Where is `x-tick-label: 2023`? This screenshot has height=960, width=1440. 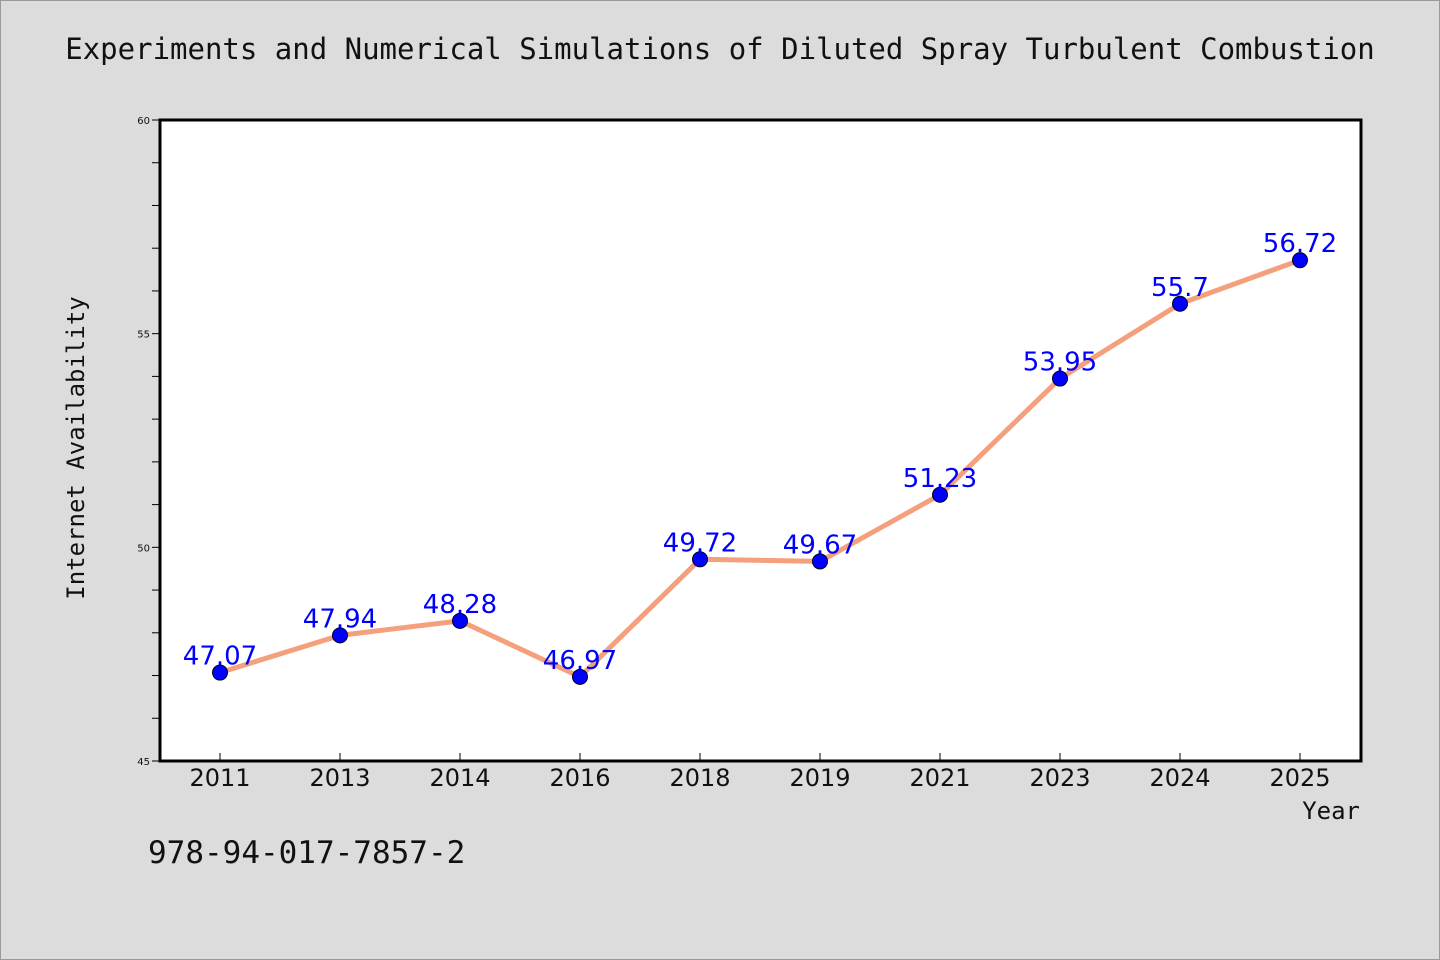 x-tick-label: 2023 is located at coordinates (1059, 778).